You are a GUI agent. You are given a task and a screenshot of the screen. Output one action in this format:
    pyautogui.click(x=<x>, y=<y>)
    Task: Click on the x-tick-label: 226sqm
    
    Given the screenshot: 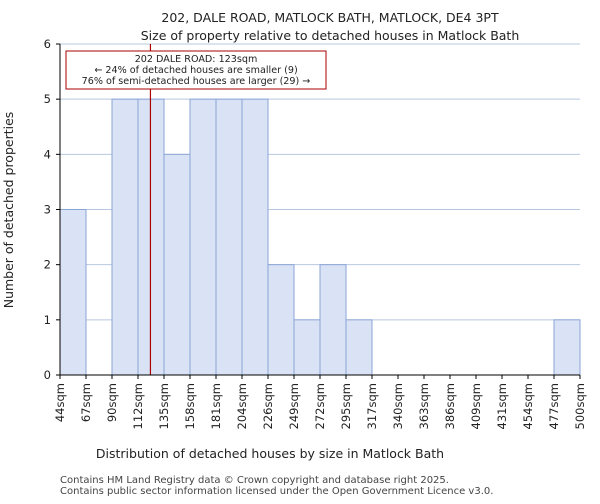 What is the action you would take?
    pyautogui.click(x=268, y=406)
    